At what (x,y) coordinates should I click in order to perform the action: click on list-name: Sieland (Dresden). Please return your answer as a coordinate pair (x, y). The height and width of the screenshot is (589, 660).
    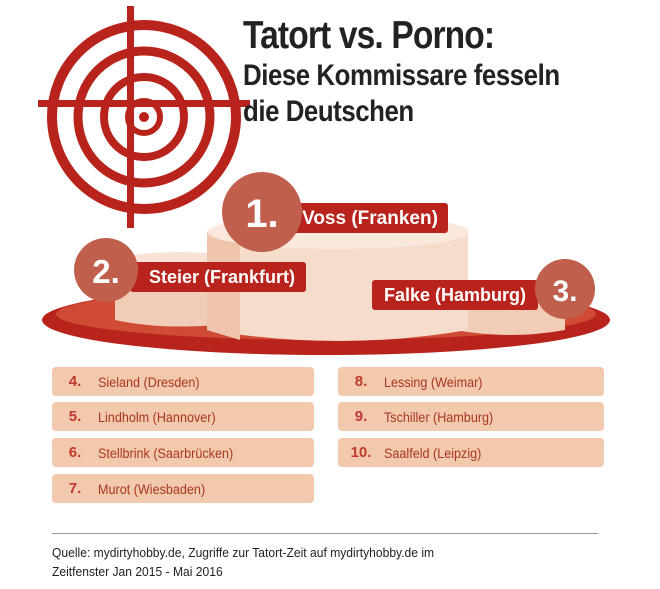
    Looking at the image, I should click on (149, 381).